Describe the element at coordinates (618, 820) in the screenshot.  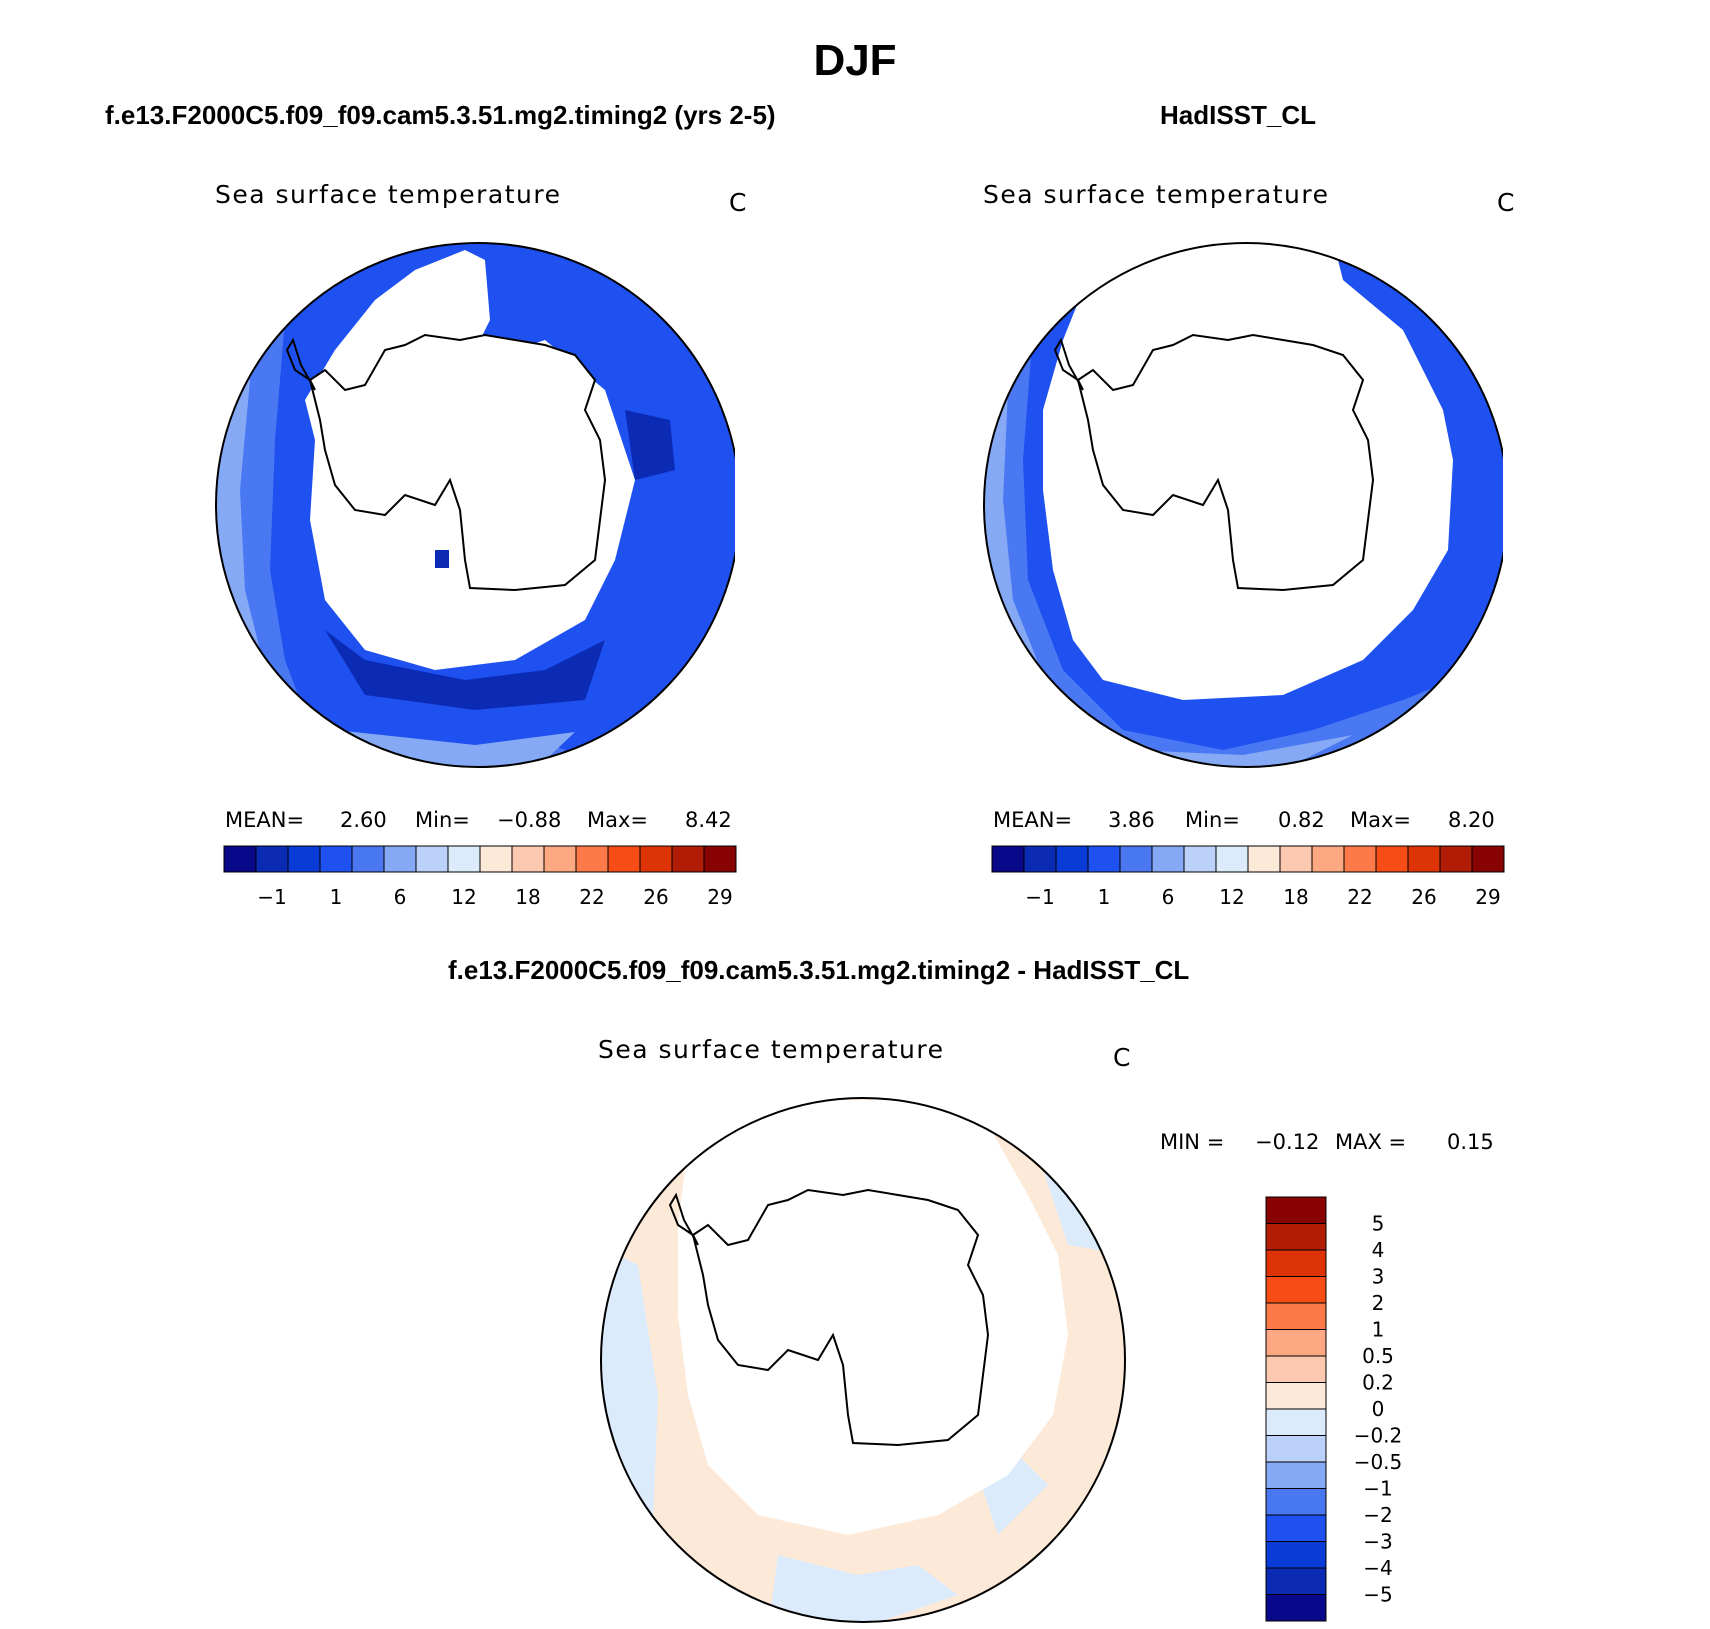
I see `model-max-label: Max=` at that location.